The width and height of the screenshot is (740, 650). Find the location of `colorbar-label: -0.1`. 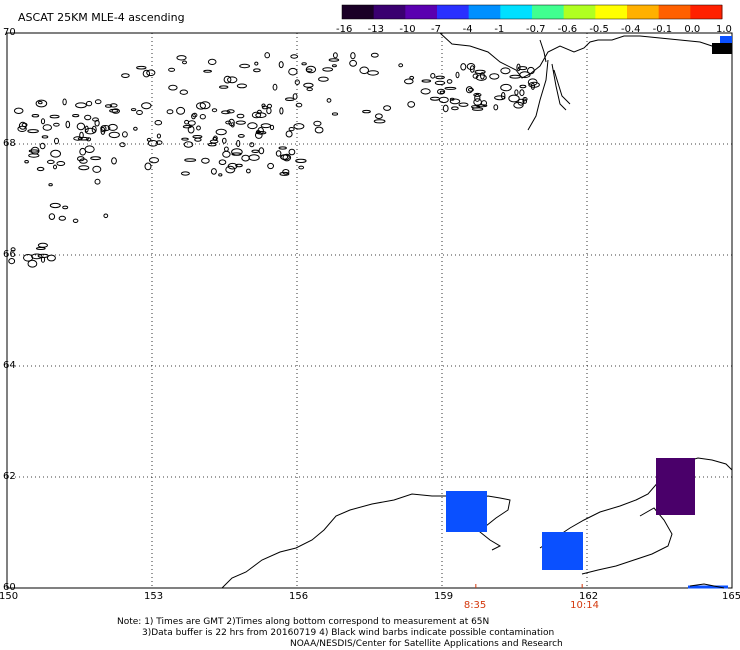

colorbar-label: -0.1 is located at coordinates (662, 29).